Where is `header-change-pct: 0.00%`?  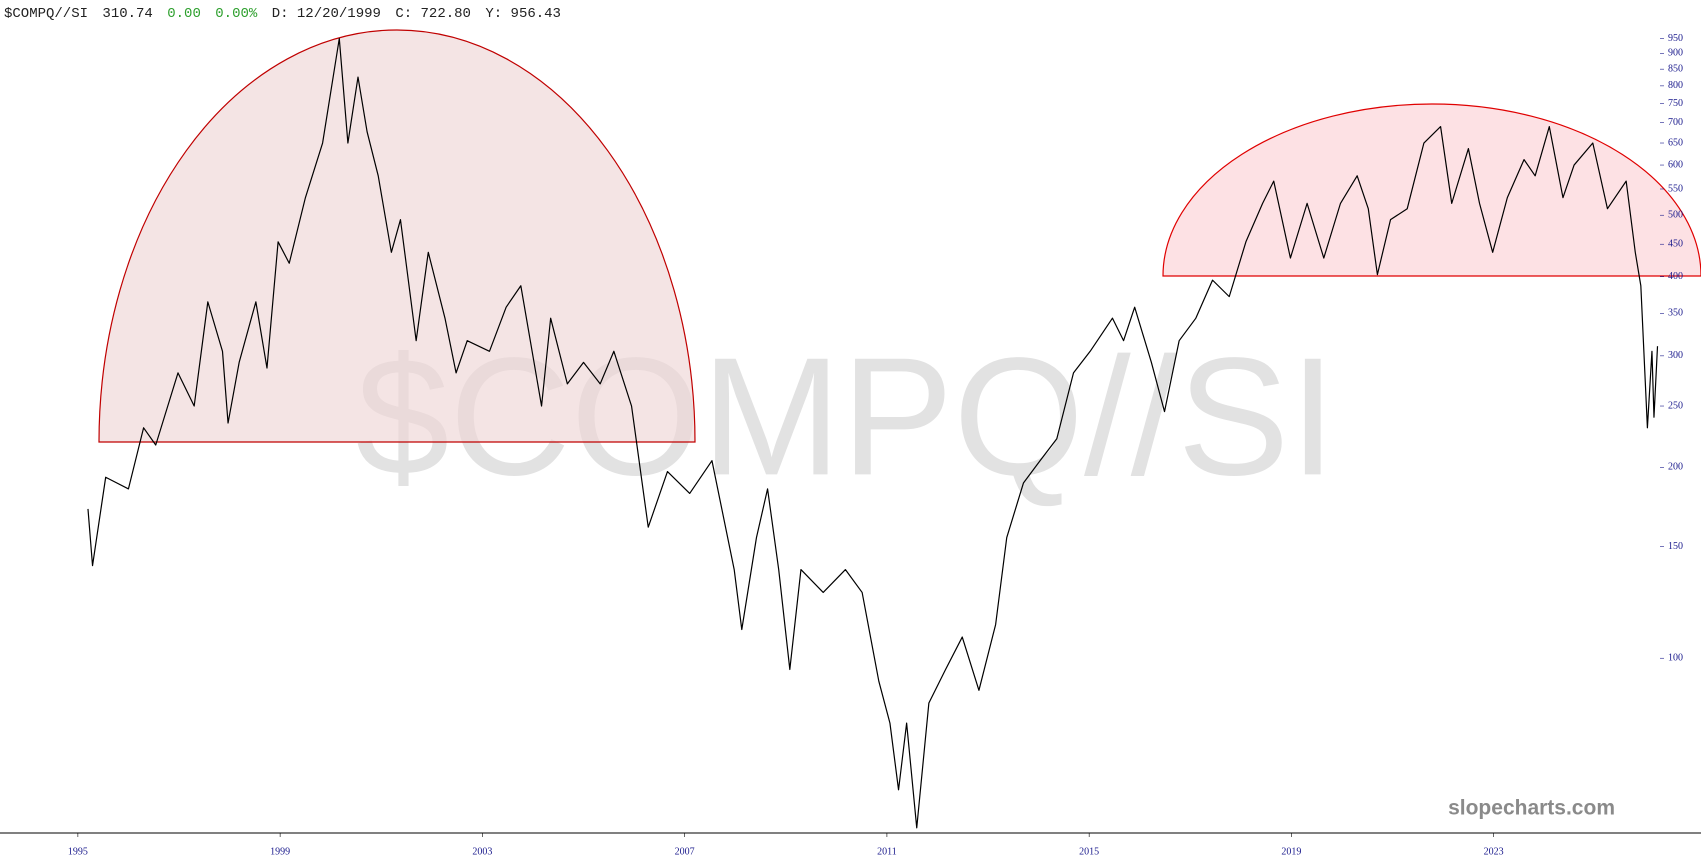
header-change-pct: 0.00% is located at coordinates (236, 14).